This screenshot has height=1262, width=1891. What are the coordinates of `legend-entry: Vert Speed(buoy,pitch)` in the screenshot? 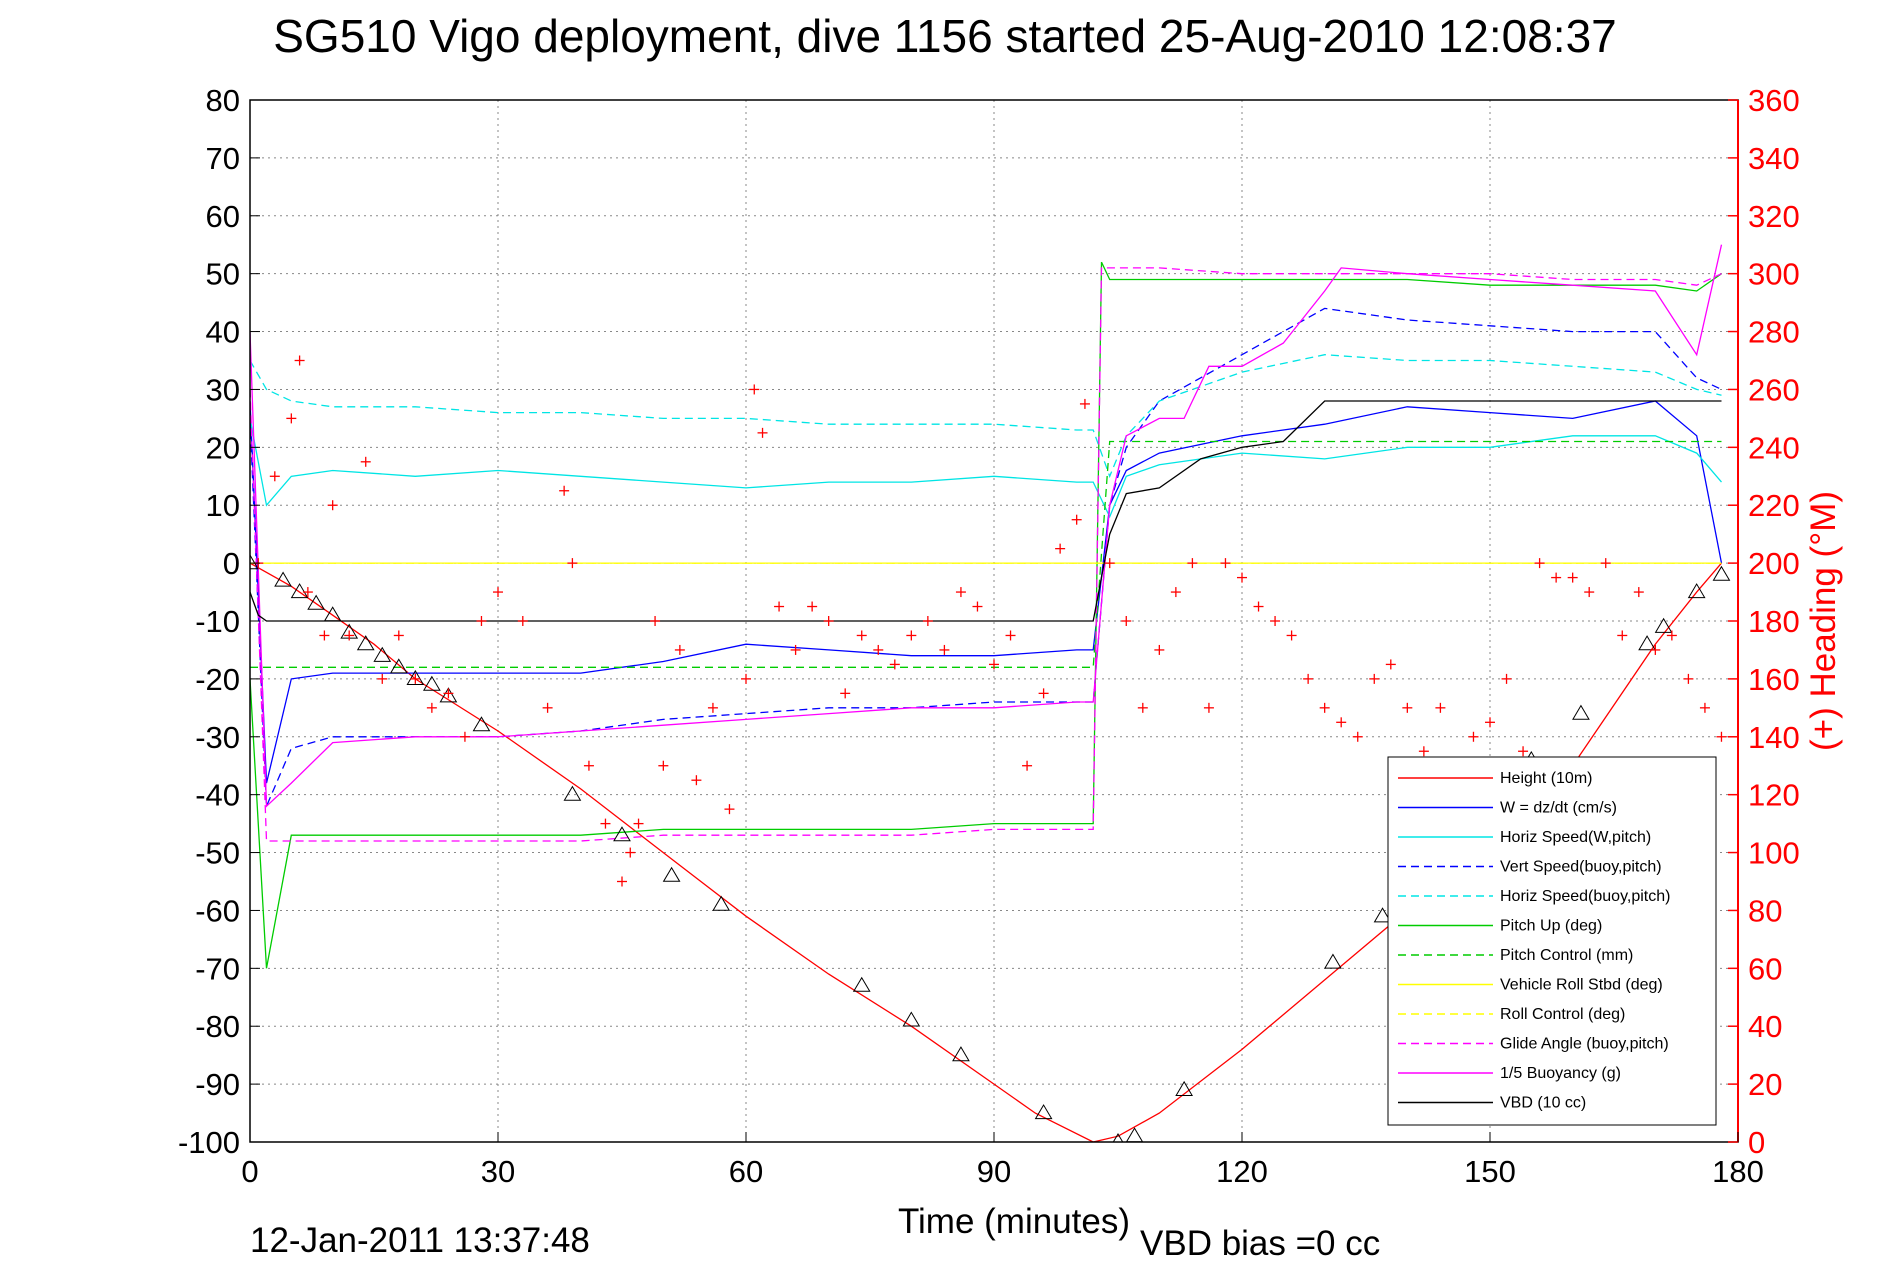 It's located at (1530, 867).